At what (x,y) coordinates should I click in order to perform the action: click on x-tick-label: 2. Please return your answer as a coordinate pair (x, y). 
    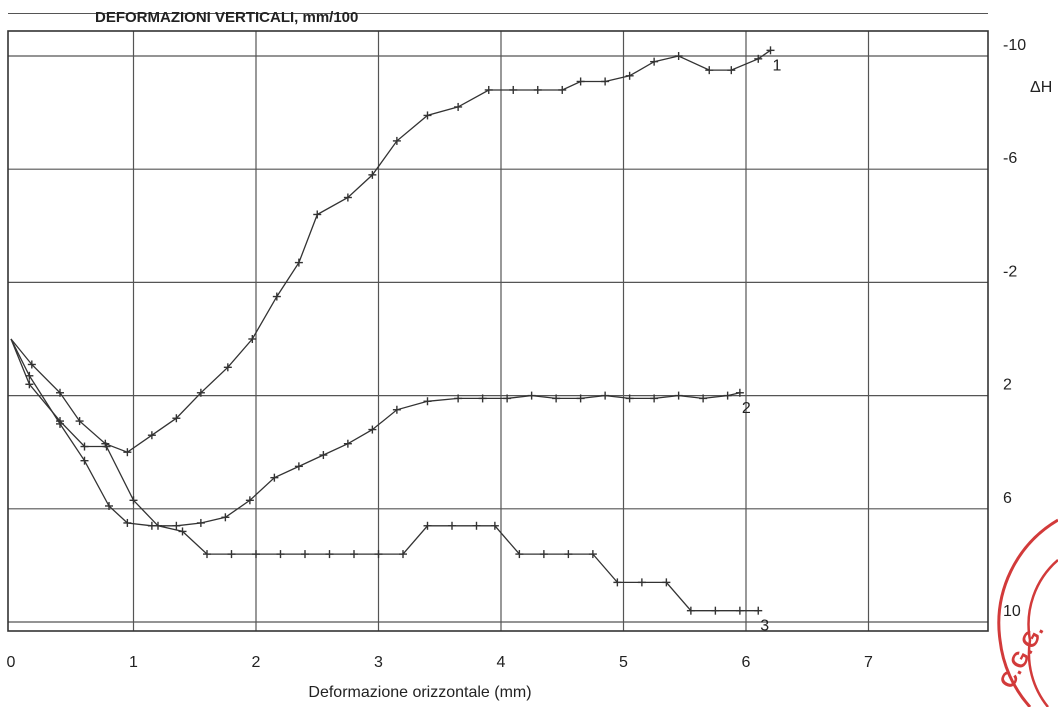
    Looking at the image, I should click on (256, 662).